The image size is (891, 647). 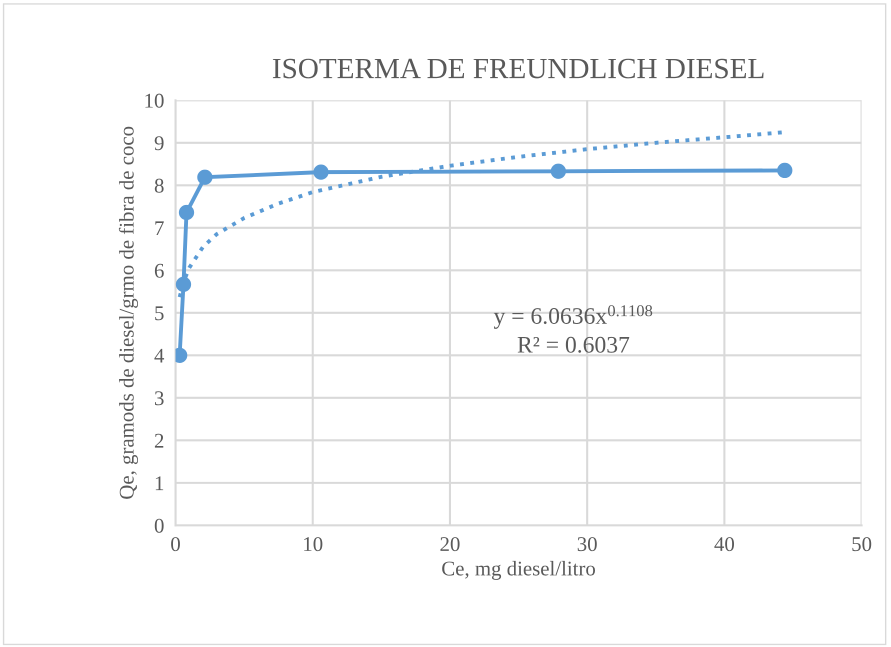 What do you see at coordinates (519, 570) in the screenshot?
I see `x-axis-title: Ce, mg diesel/litro` at bounding box center [519, 570].